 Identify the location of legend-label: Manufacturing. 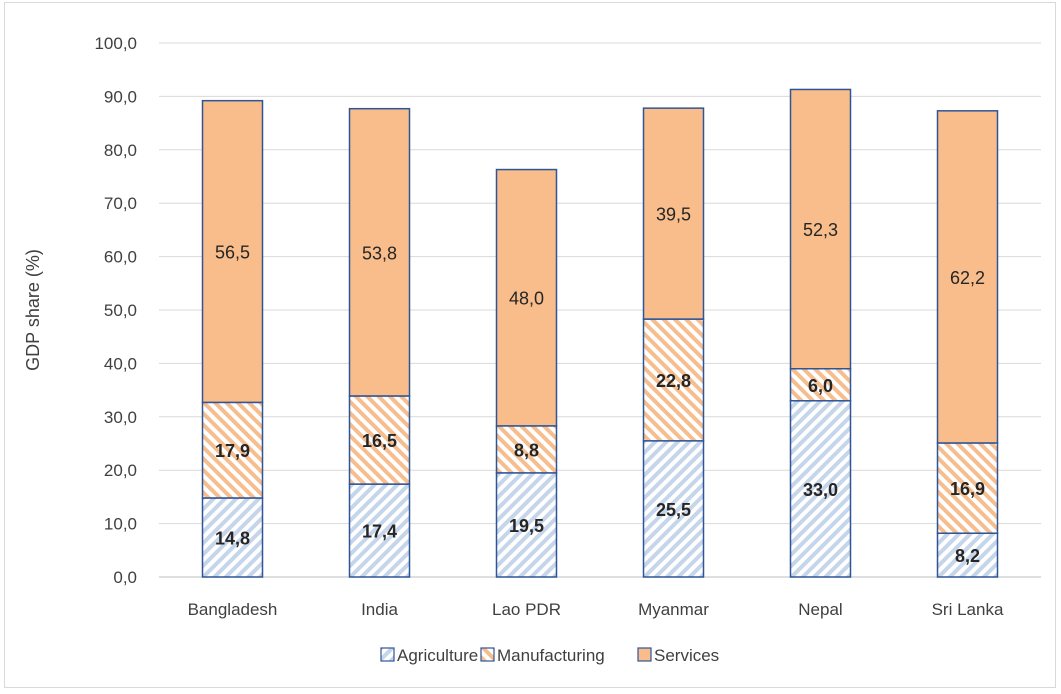
(551, 655).